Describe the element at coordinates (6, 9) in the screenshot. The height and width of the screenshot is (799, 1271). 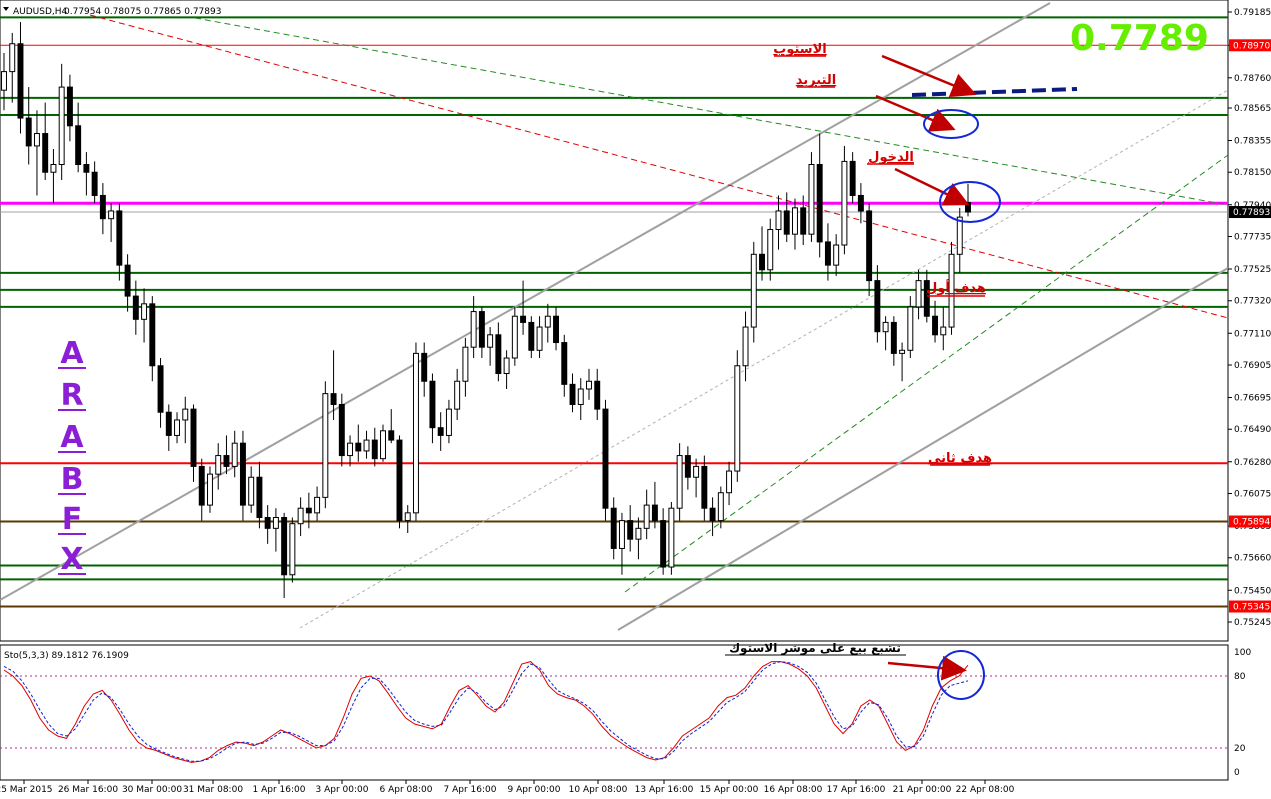
I see `symbol-dropdown-icon` at that location.